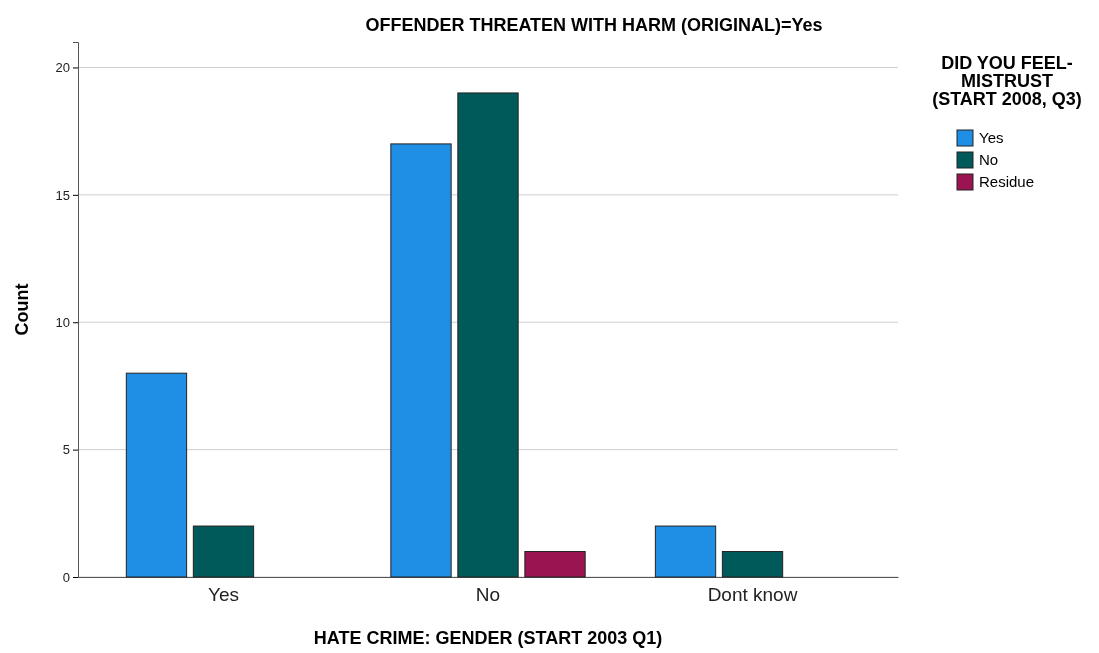  What do you see at coordinates (22, 309) in the screenshot?
I see `y-axis-title: Count` at bounding box center [22, 309].